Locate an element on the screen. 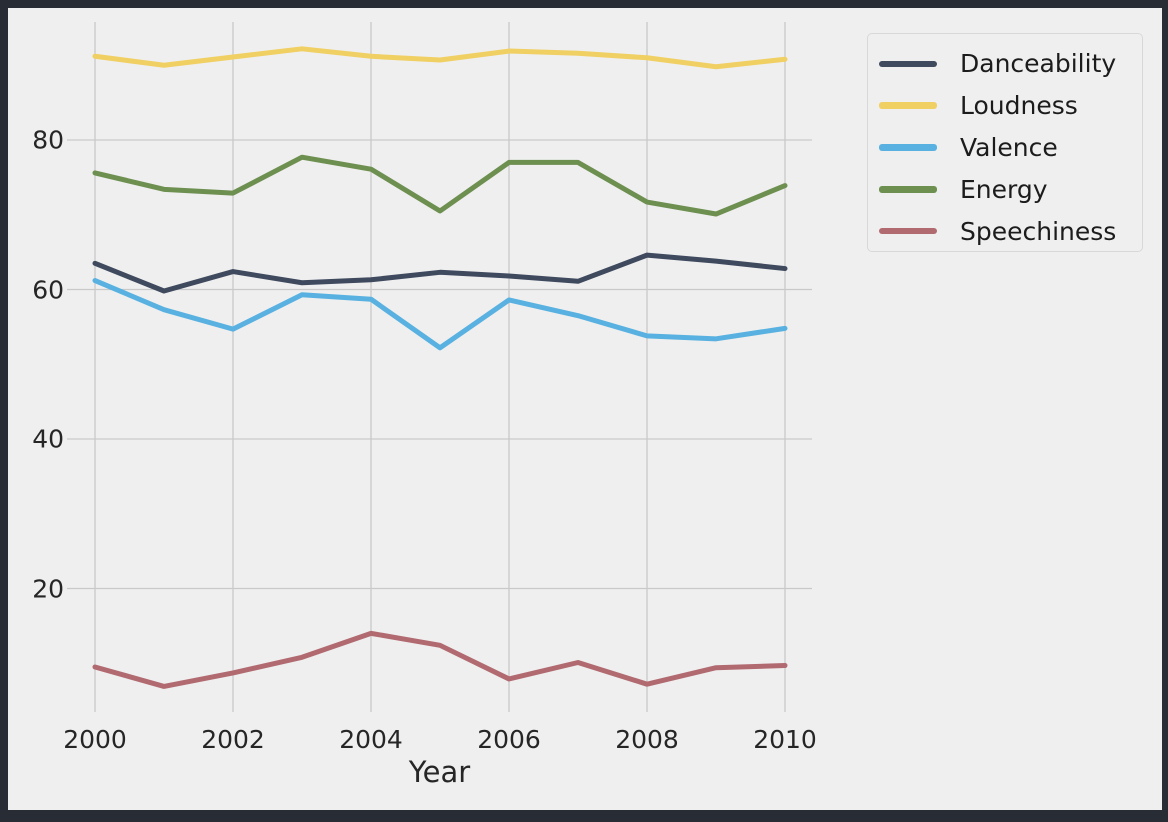  x-tick-label-2006: 2006 is located at coordinates (509, 739).